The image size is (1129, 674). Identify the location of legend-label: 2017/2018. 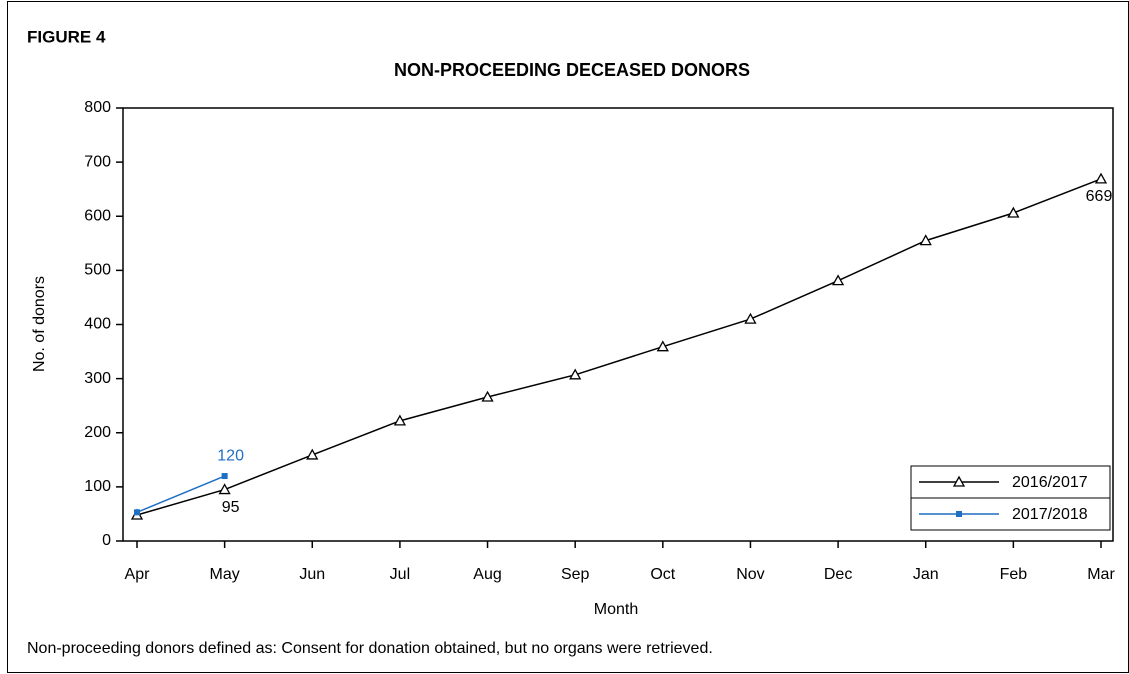
(1050, 514).